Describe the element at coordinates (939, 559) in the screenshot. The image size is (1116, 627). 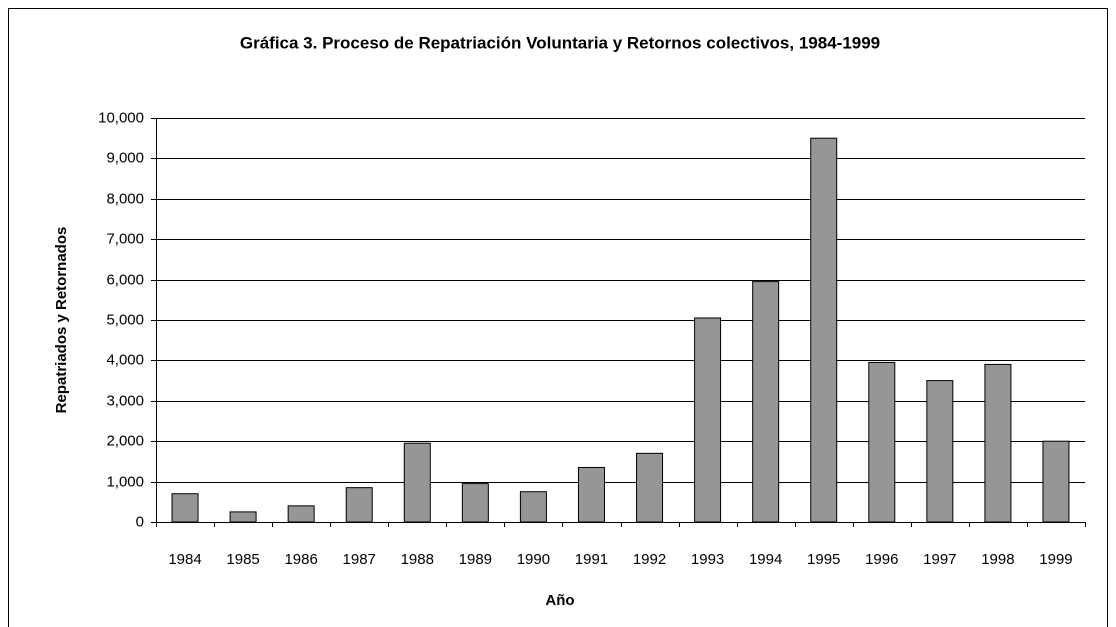
I see `x-tick-label: 1997` at that location.